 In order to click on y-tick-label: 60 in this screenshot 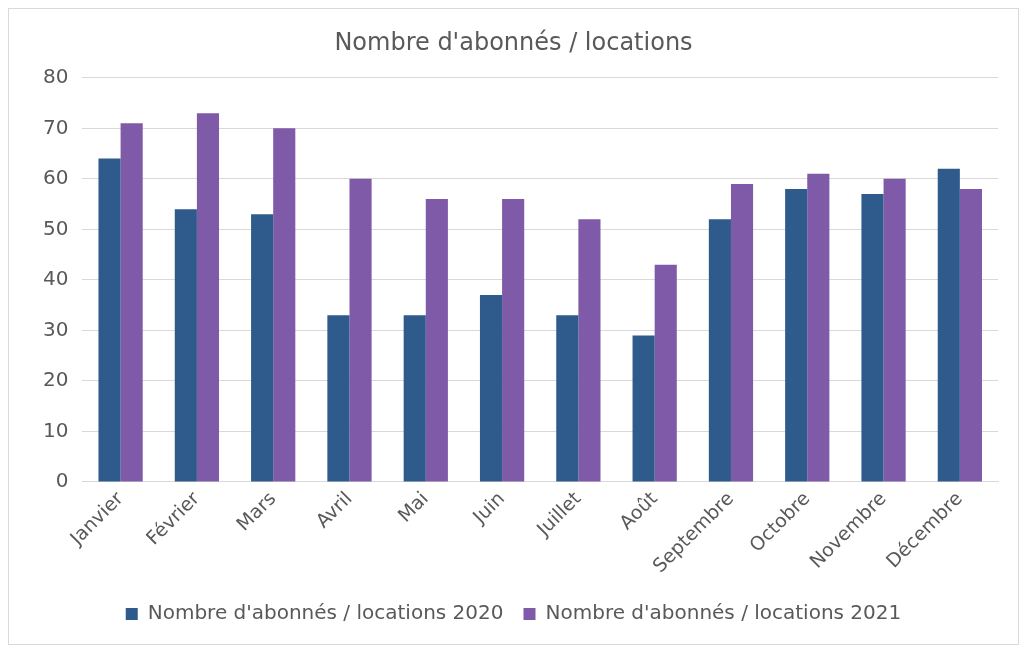, I will do `click(56, 177)`.